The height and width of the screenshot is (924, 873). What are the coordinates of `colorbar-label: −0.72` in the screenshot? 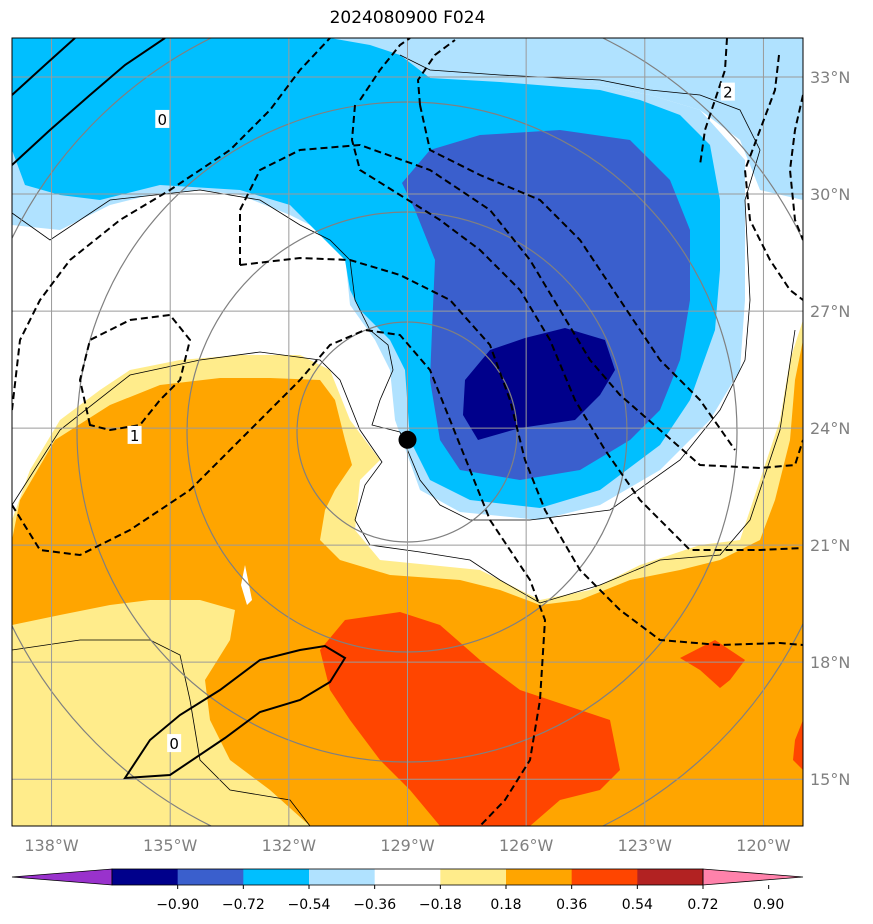 It's located at (243, 905).